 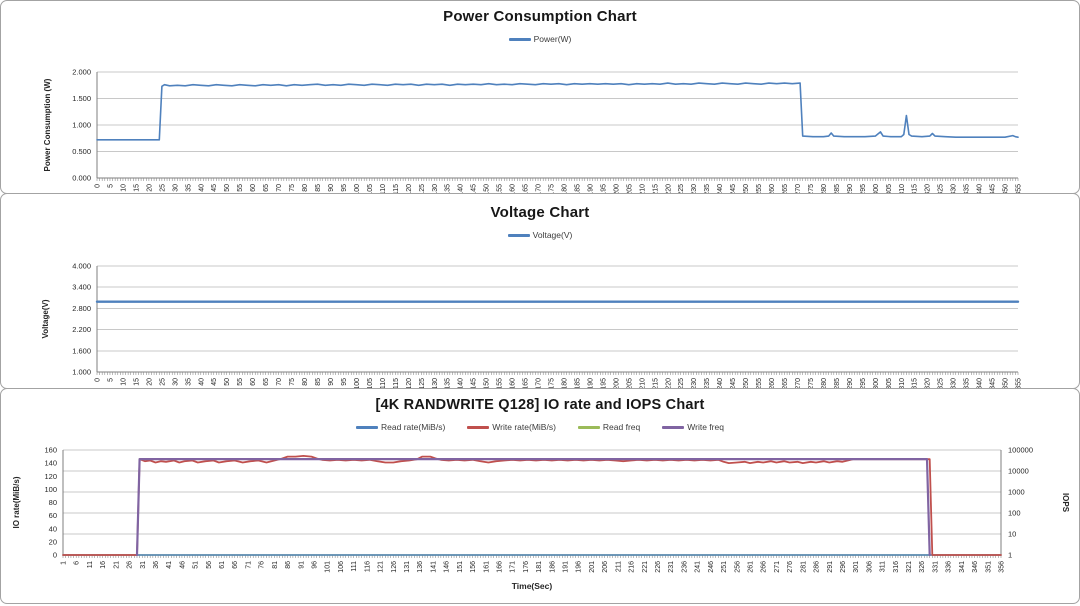 What do you see at coordinates (764, 567) in the screenshot?
I see `svg-text: 266` at bounding box center [764, 567].